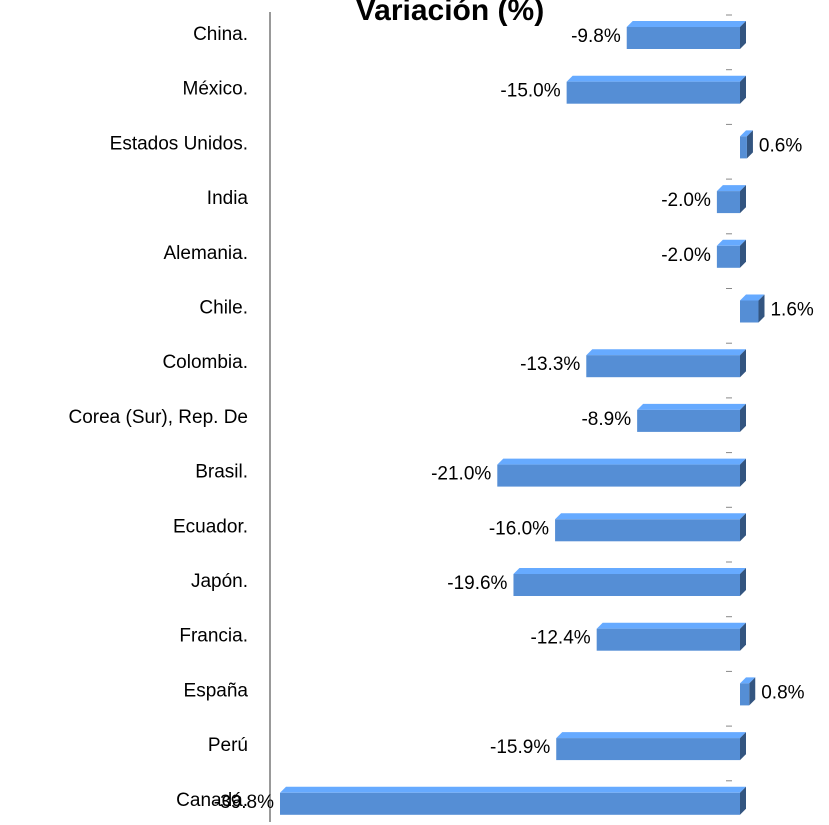 Image resolution: width=829 pixels, height=825 pixels. What do you see at coordinates (550, 364) in the screenshot?
I see `data-label: -13.3%` at bounding box center [550, 364].